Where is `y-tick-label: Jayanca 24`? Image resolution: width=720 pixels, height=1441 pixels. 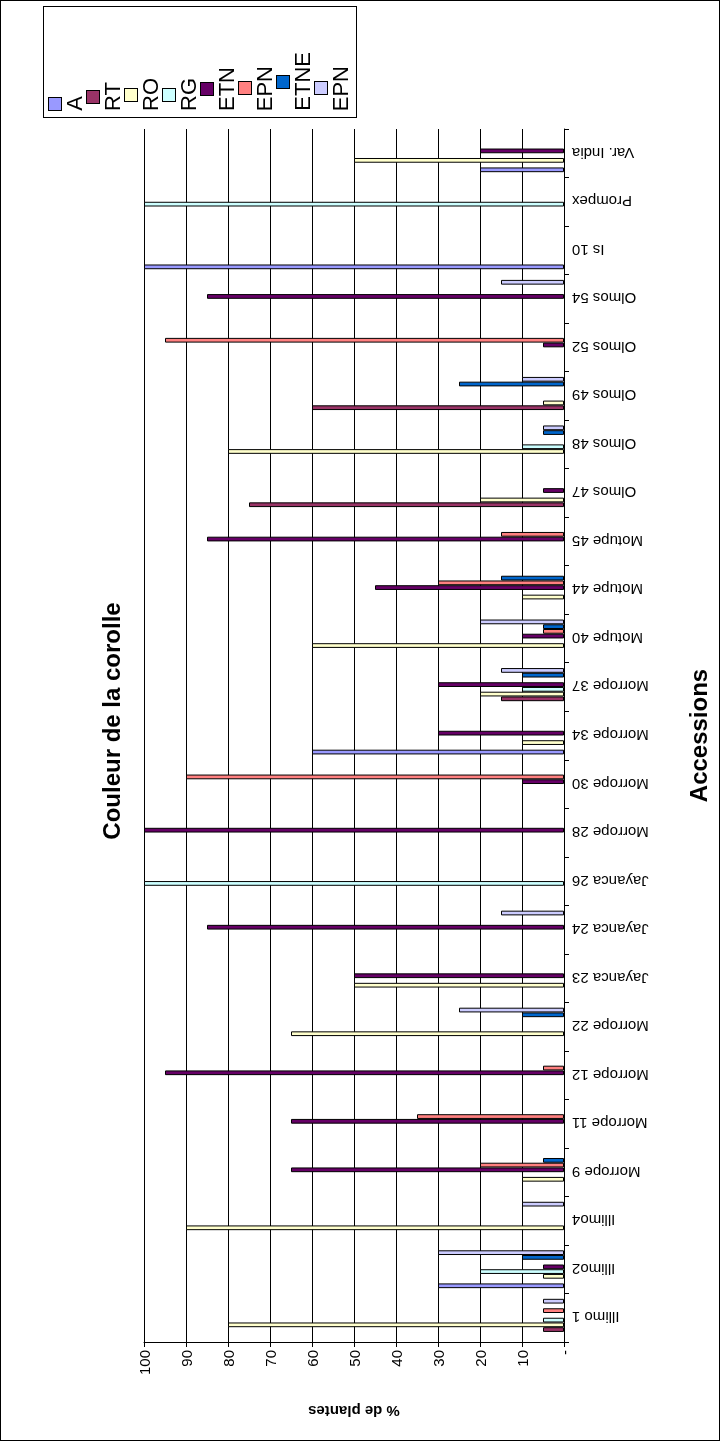 y-tick-label: Jayanca 24 is located at coordinates (610, 930).